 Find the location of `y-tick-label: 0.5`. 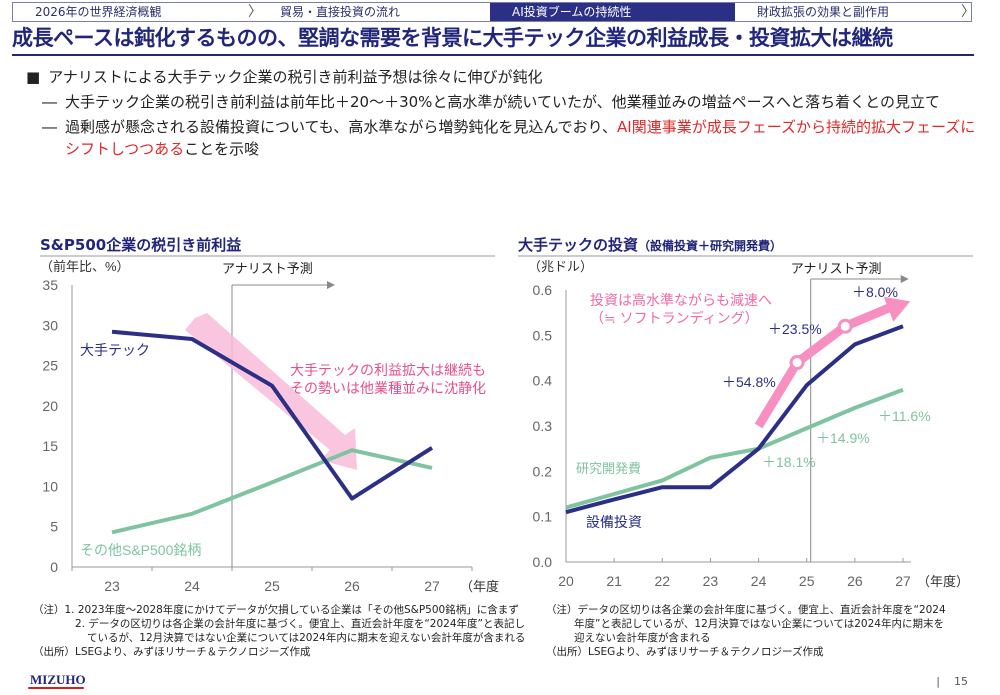

y-tick-label: 0.5 is located at coordinates (543, 335).